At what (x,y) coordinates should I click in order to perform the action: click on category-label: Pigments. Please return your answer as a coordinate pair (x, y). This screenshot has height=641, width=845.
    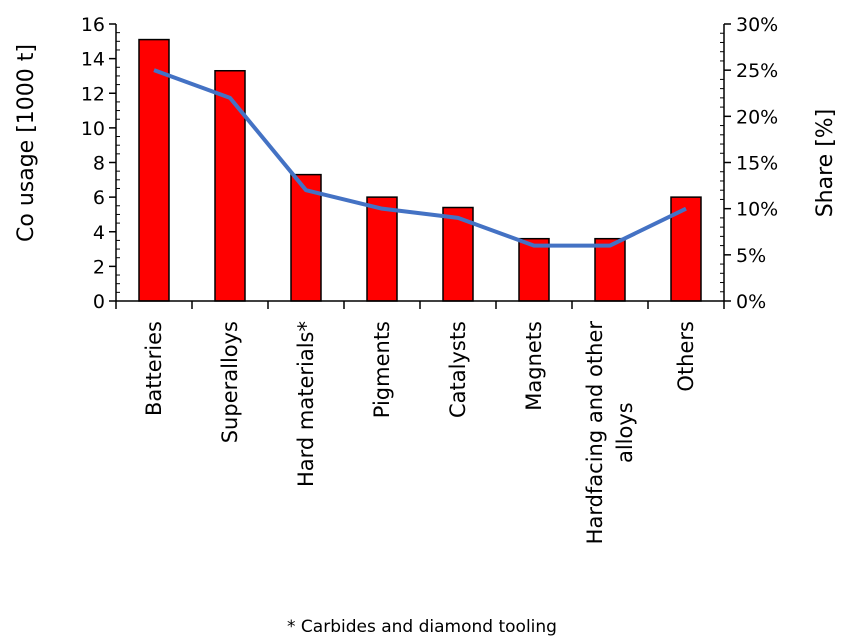
    Looking at the image, I should click on (382, 369).